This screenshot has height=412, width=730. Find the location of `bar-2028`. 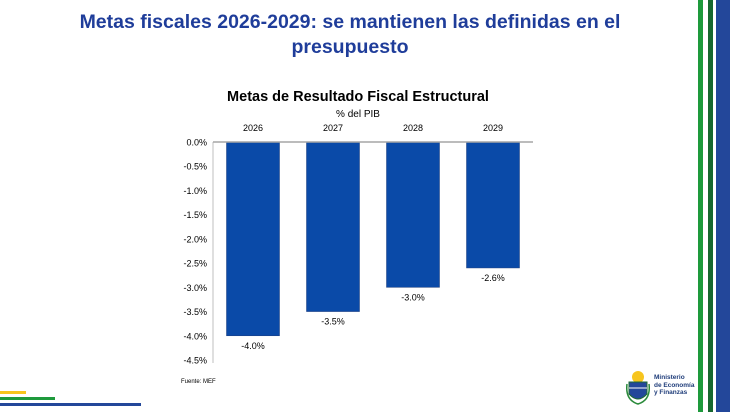

bar-2028 is located at coordinates (413, 214).